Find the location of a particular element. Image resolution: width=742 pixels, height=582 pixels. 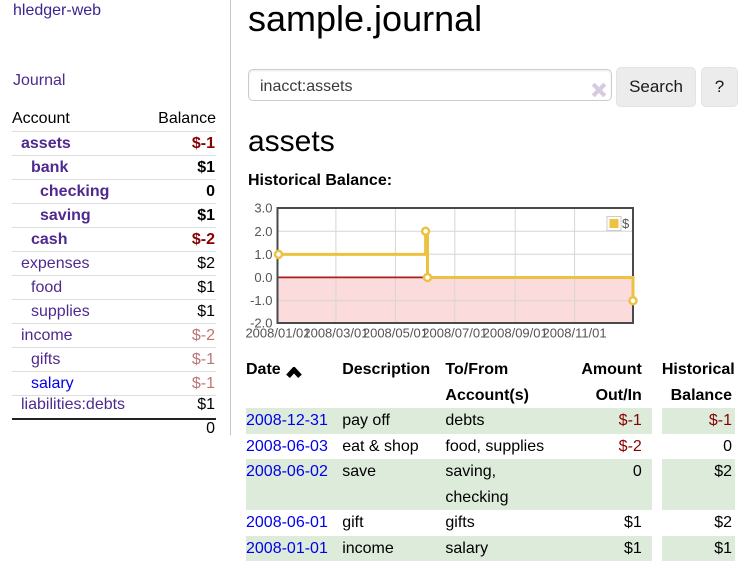

svg-text: -1.0 is located at coordinates (261, 300).